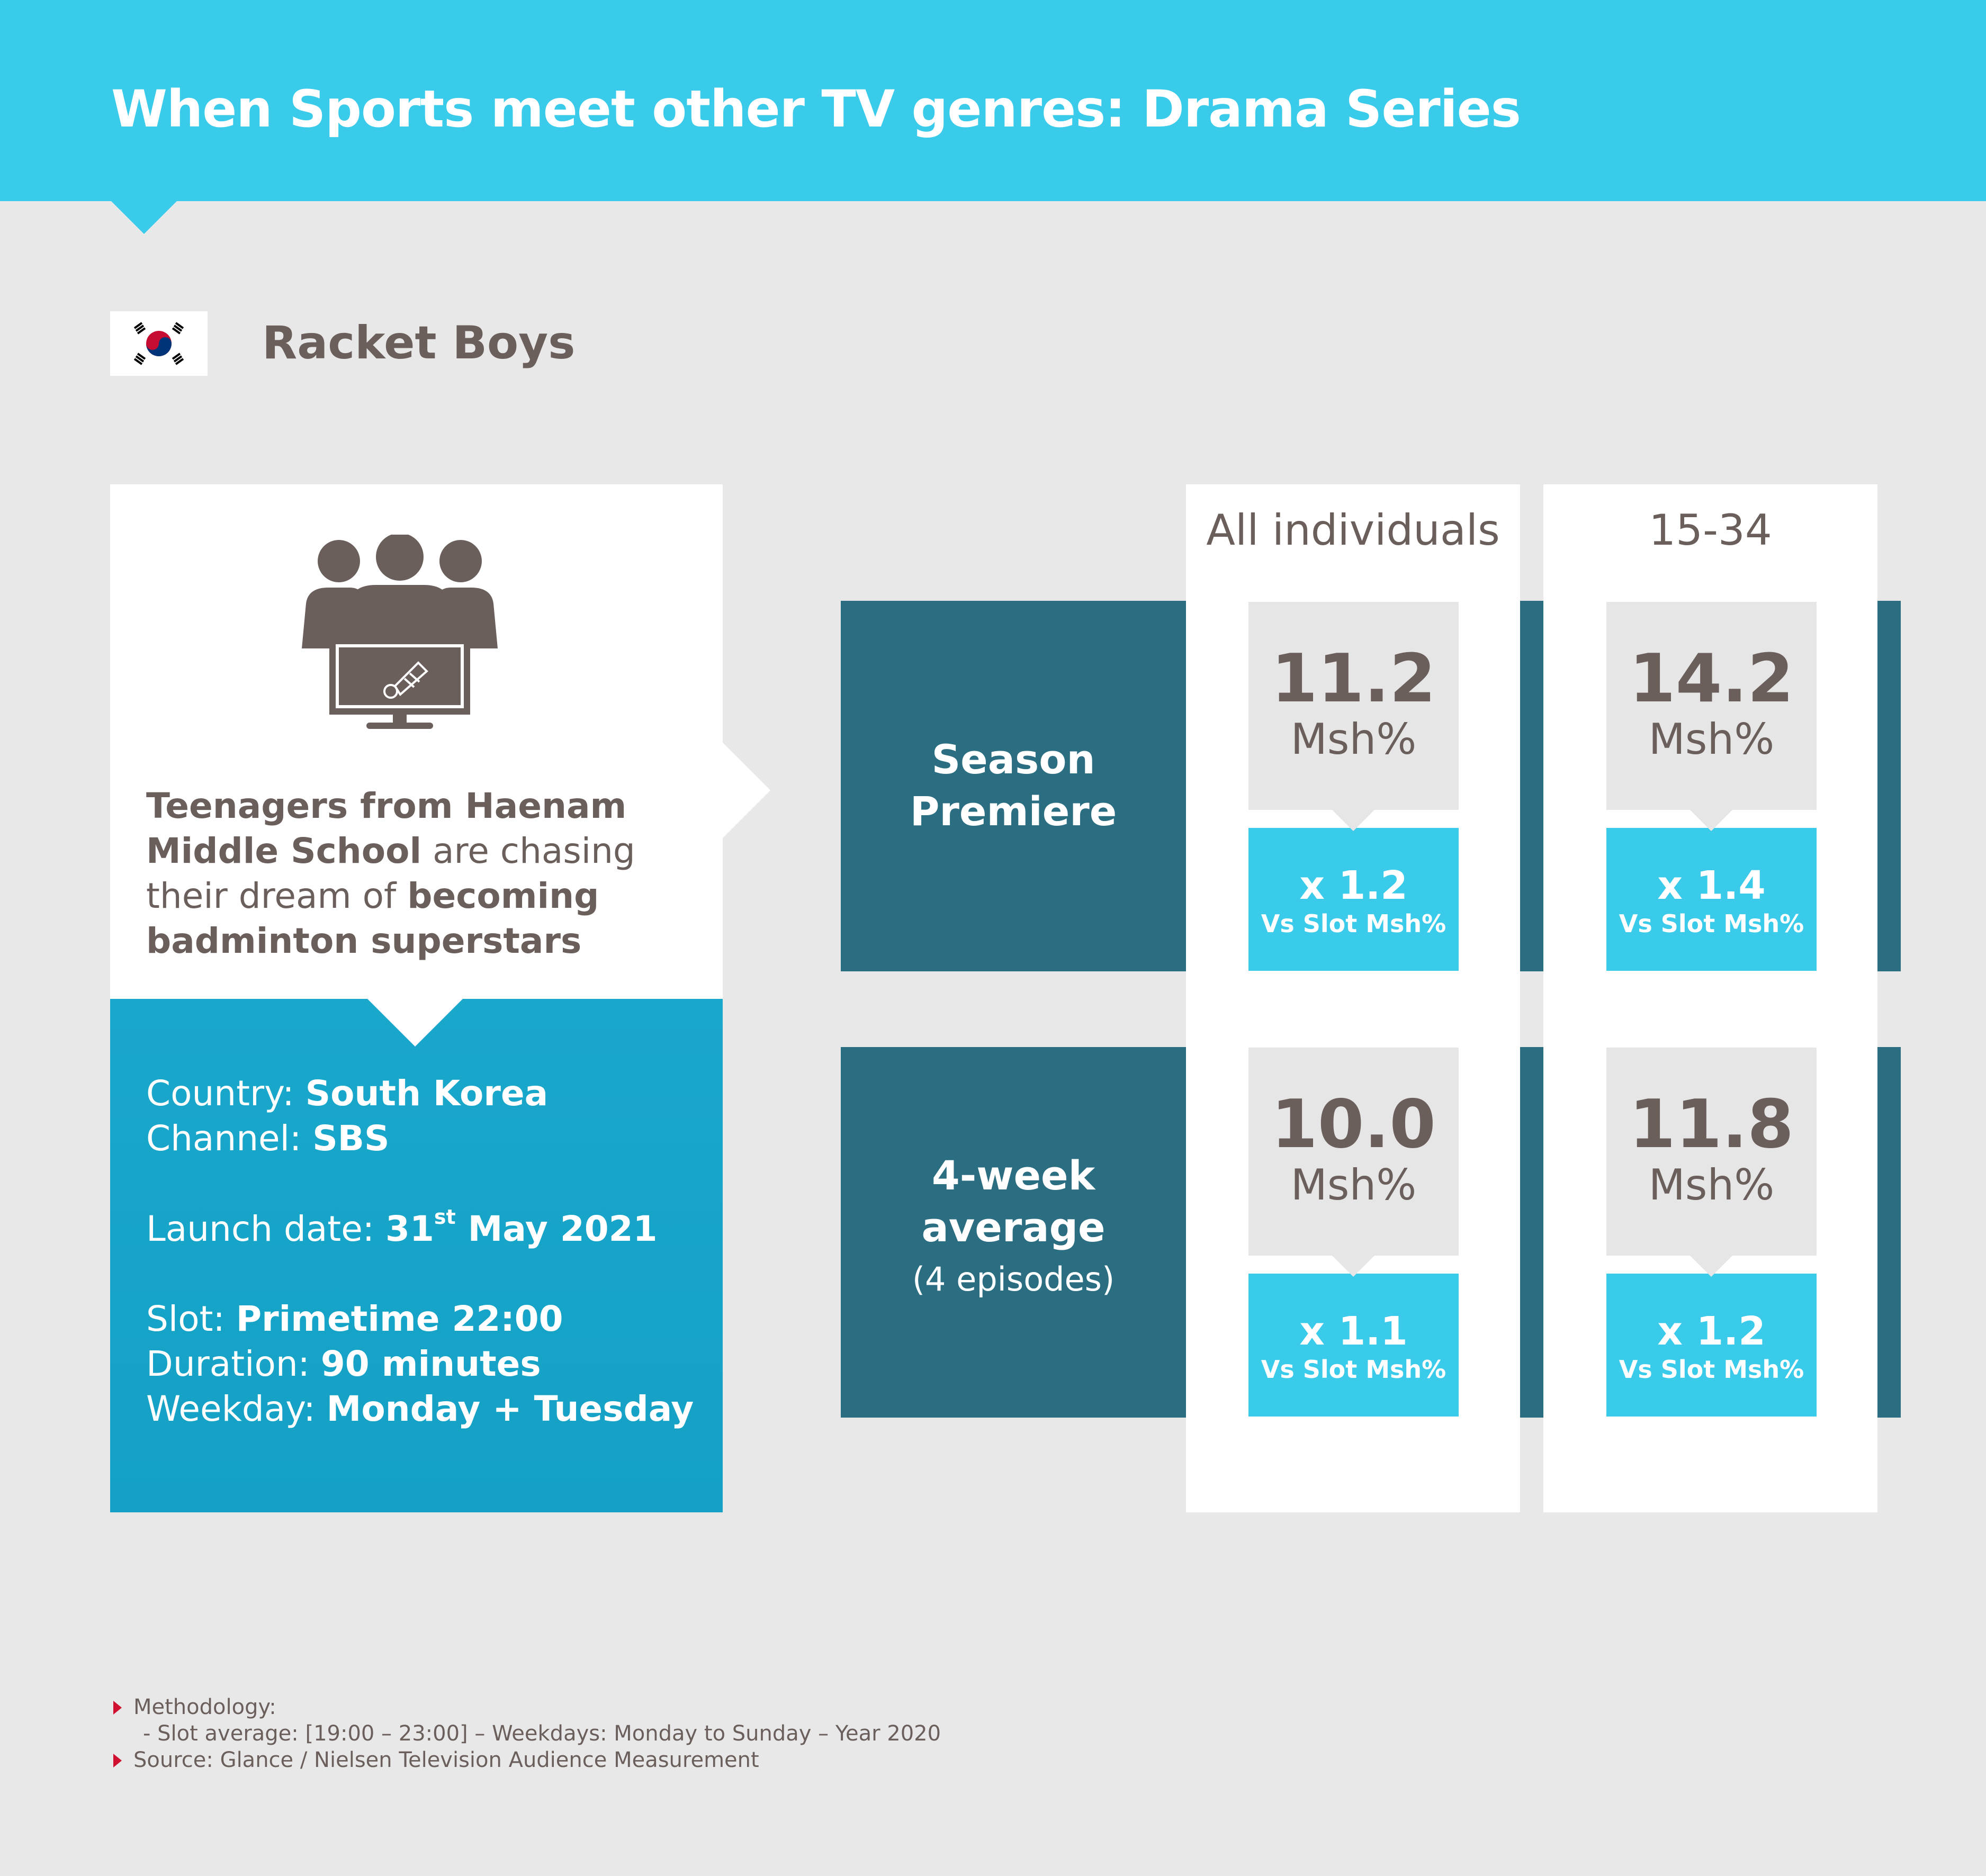 Image resolution: width=1986 pixels, height=1876 pixels. I want to click on info-pointer, so click(415, 1022).